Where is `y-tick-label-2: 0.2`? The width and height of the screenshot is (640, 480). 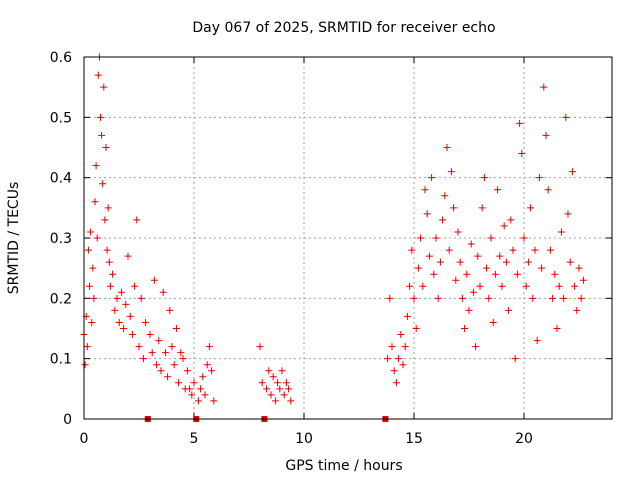 y-tick-label-2: 0.2 is located at coordinates (61, 299).